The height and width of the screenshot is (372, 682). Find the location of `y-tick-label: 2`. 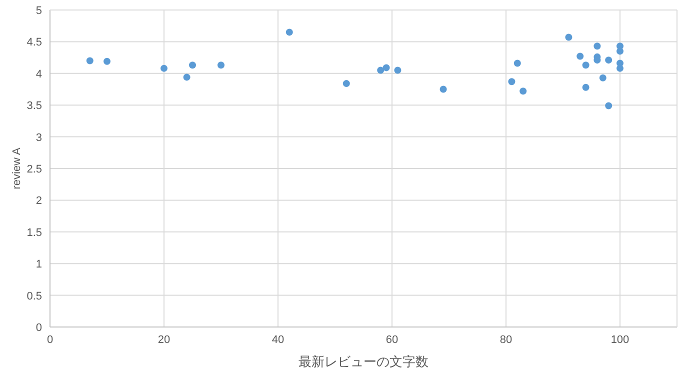

y-tick-label: 2 is located at coordinates (39, 201).